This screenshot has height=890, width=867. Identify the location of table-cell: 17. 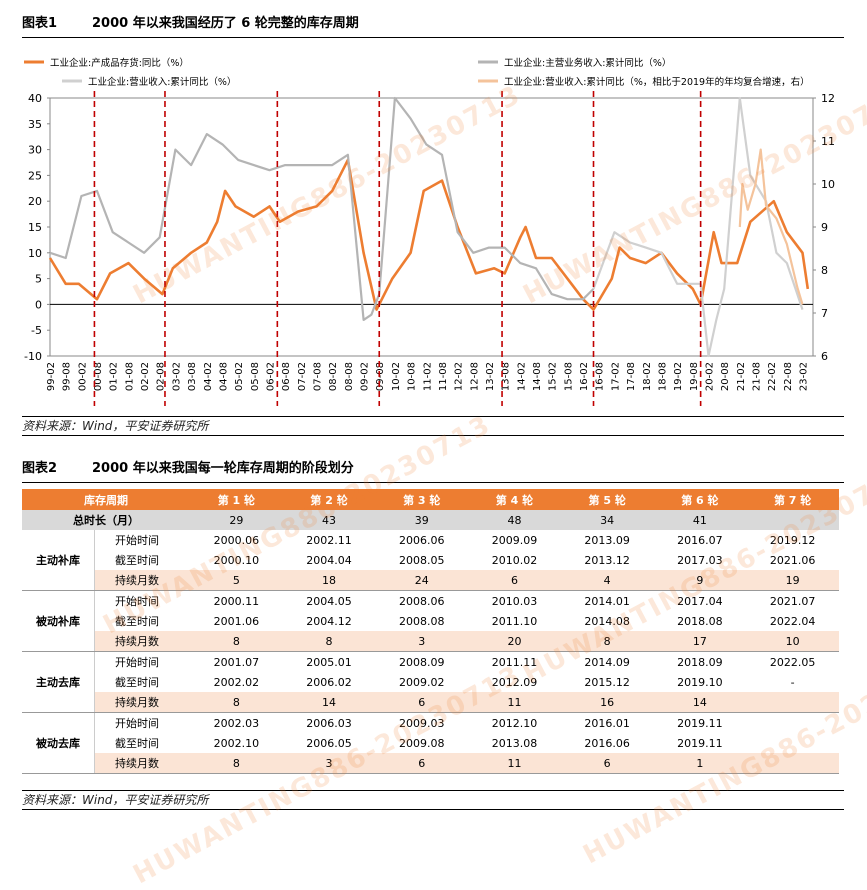
(700, 641).